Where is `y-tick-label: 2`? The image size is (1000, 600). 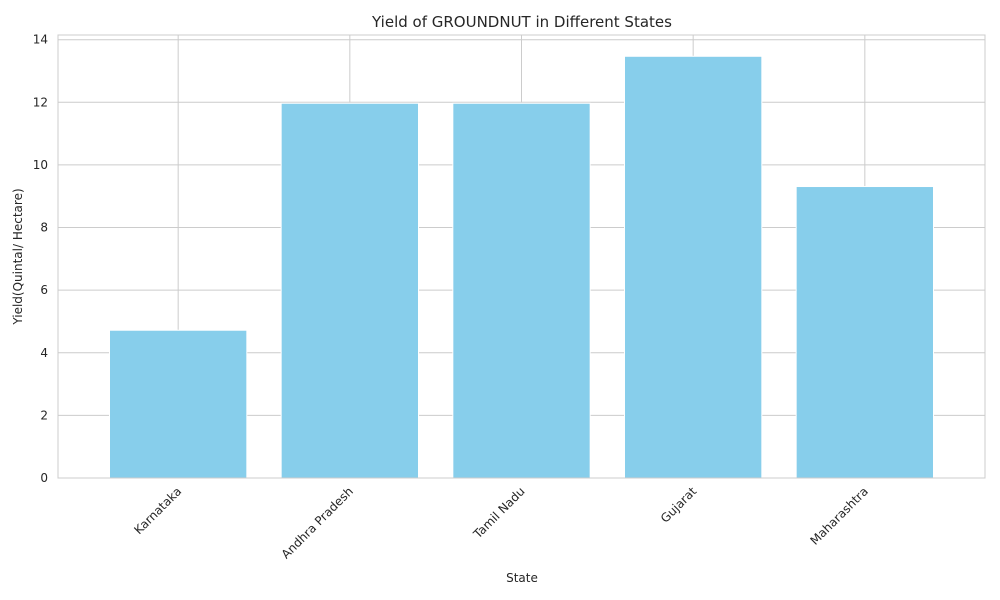 y-tick-label: 2 is located at coordinates (44, 415).